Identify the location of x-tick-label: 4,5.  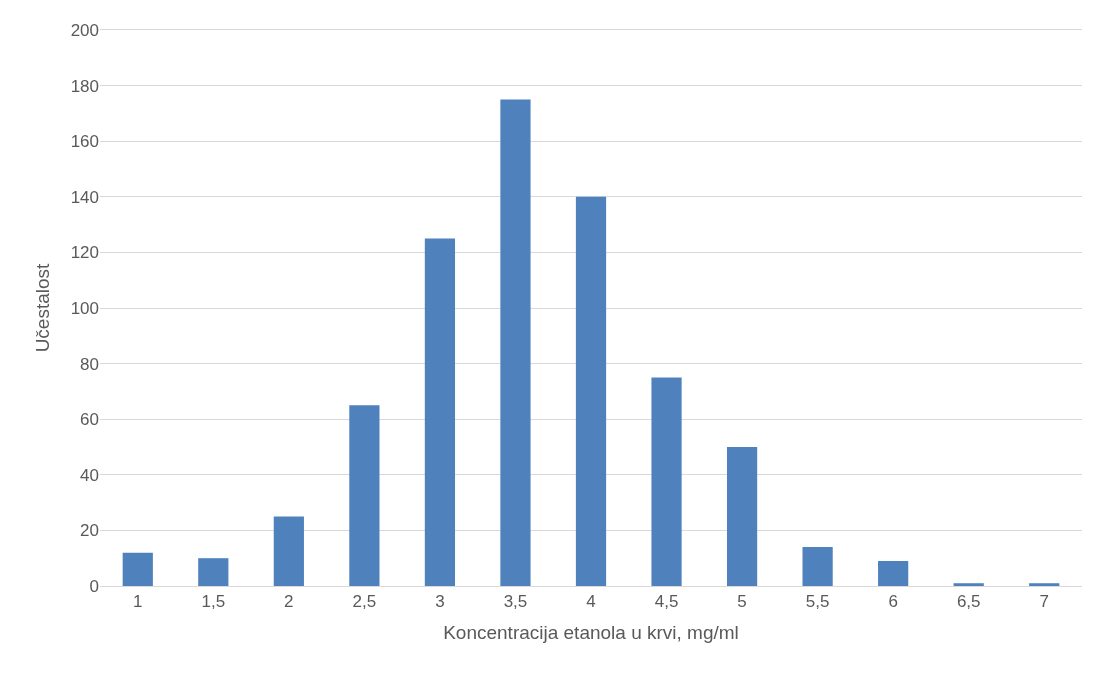
(666, 602).